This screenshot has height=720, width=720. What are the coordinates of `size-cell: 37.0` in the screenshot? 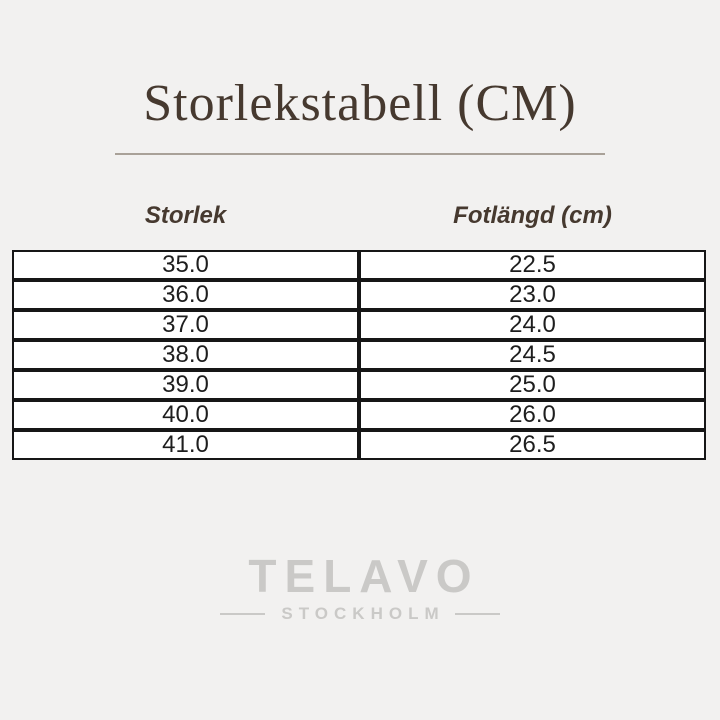 It's located at (185, 325).